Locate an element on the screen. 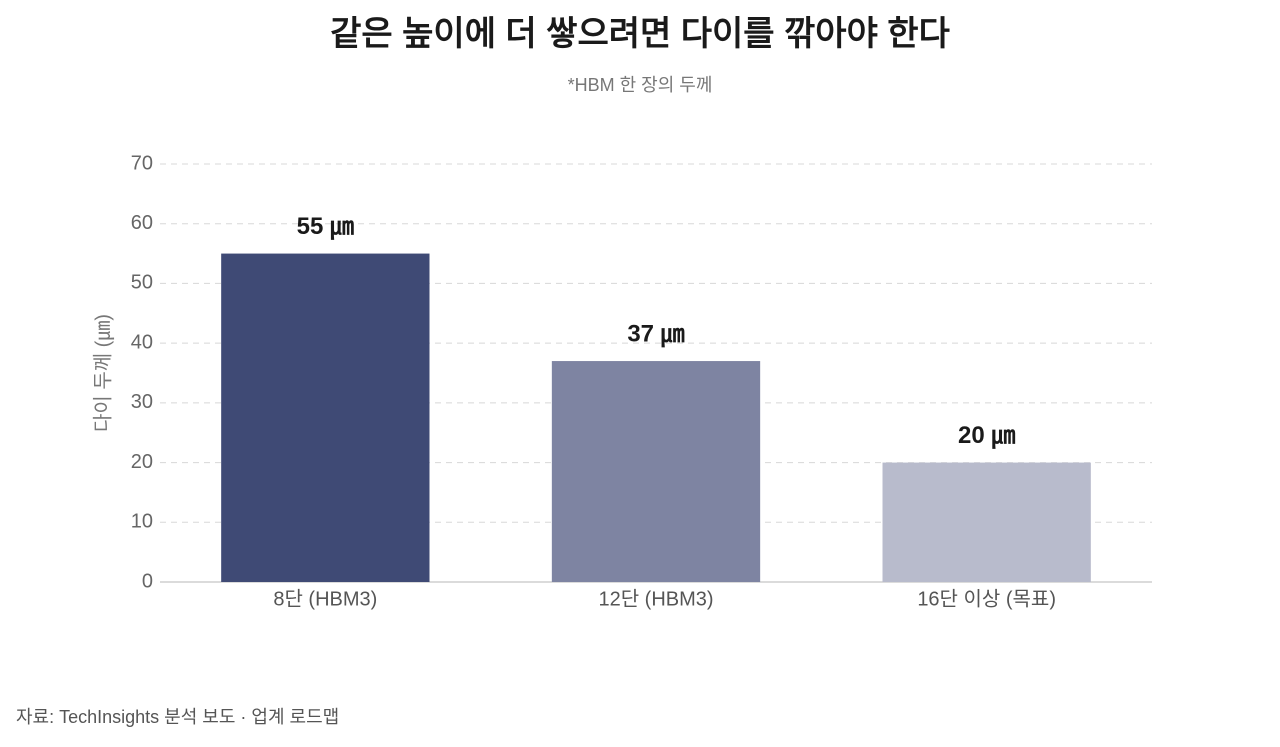  y-axis-label: 다이 두께 (㎛) is located at coordinates (102, 373).